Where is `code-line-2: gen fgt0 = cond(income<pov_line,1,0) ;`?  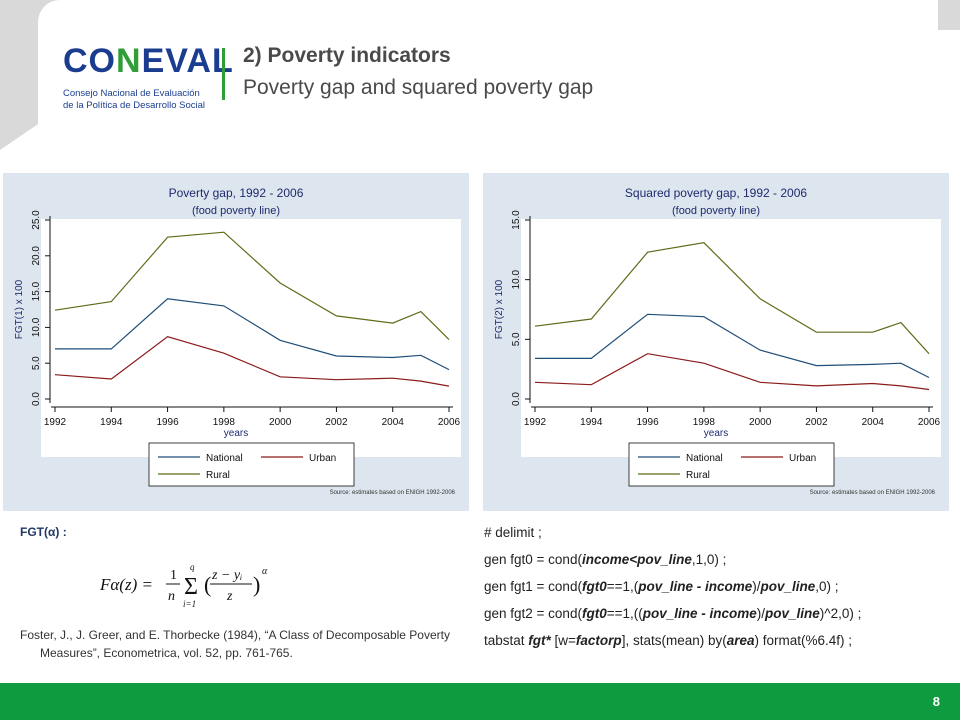
code-line-2: gen fgt0 = cond(income<pov_line,1,0) ; is located at coordinates (605, 559).